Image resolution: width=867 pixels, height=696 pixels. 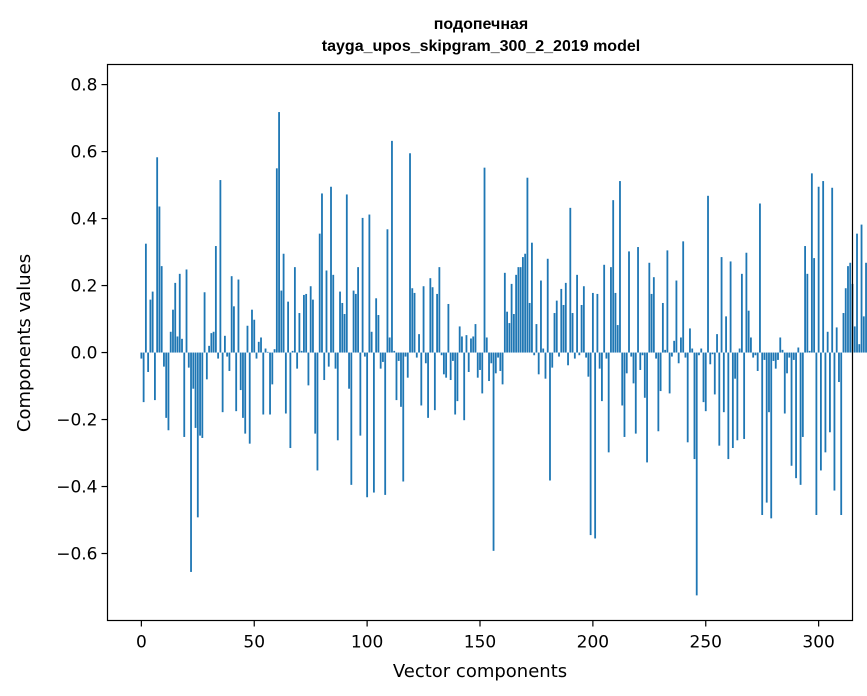 What do you see at coordinates (83, 153) in the screenshot?
I see `y-tick-label-6: 0.6` at bounding box center [83, 153].